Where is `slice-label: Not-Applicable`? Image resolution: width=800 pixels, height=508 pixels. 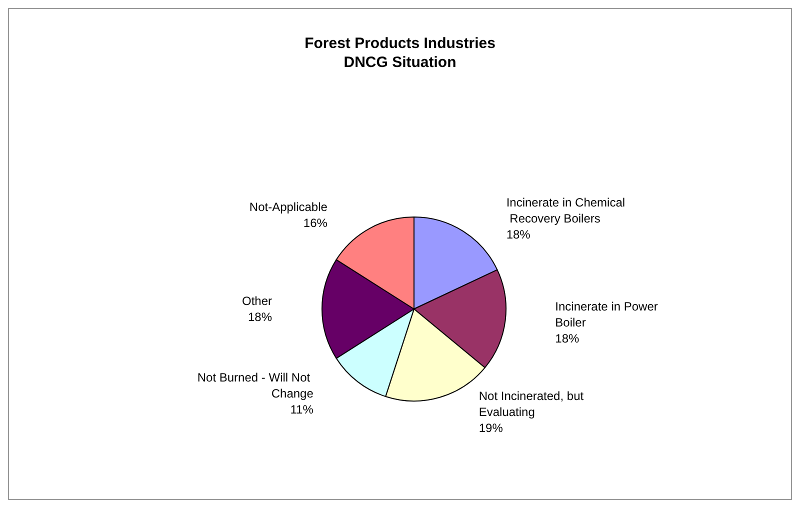
slice-label: Not-Applicable is located at coordinates (288, 207).